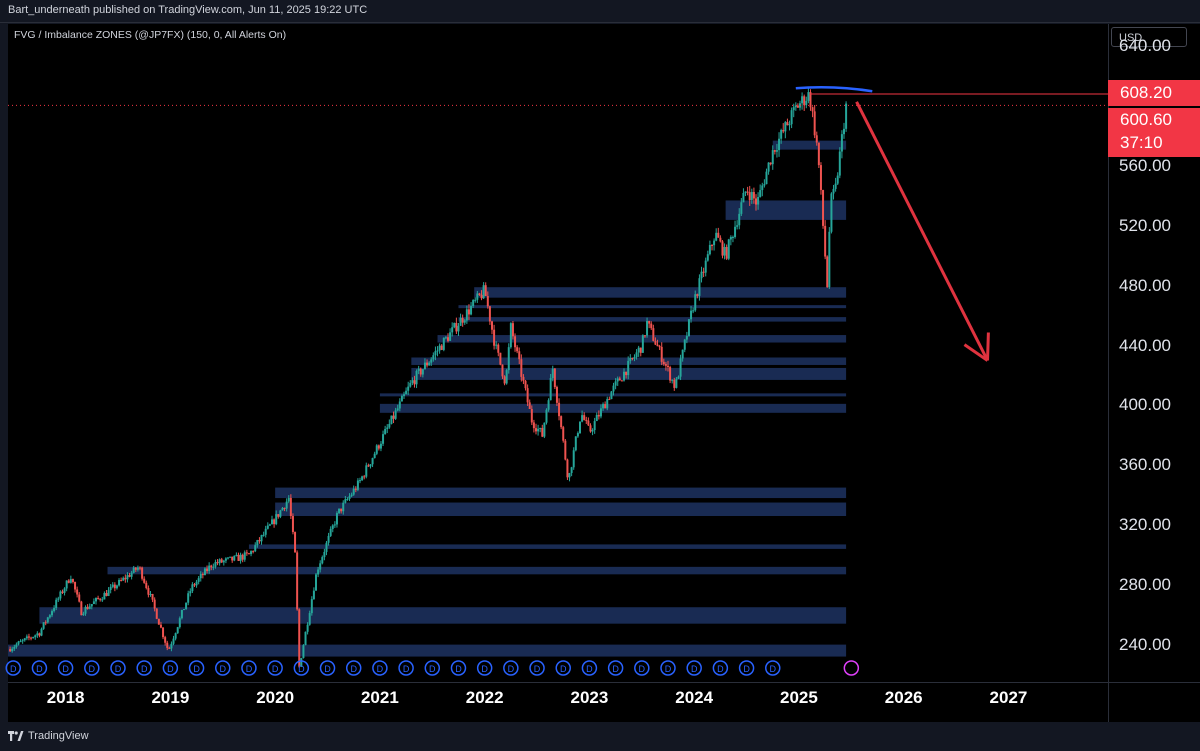 The image size is (1200, 751). What do you see at coordinates (1154, 93) in the screenshot?
I see `high-price-badge: 608.20` at bounding box center [1154, 93].